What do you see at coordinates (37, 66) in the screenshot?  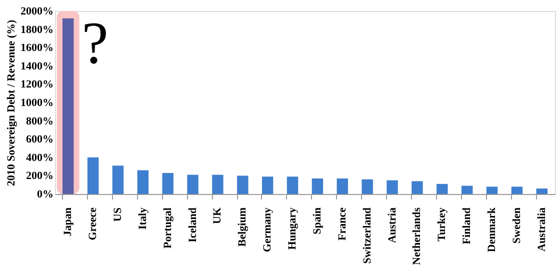 I see `y-tick-label: 1400%` at bounding box center [37, 66].